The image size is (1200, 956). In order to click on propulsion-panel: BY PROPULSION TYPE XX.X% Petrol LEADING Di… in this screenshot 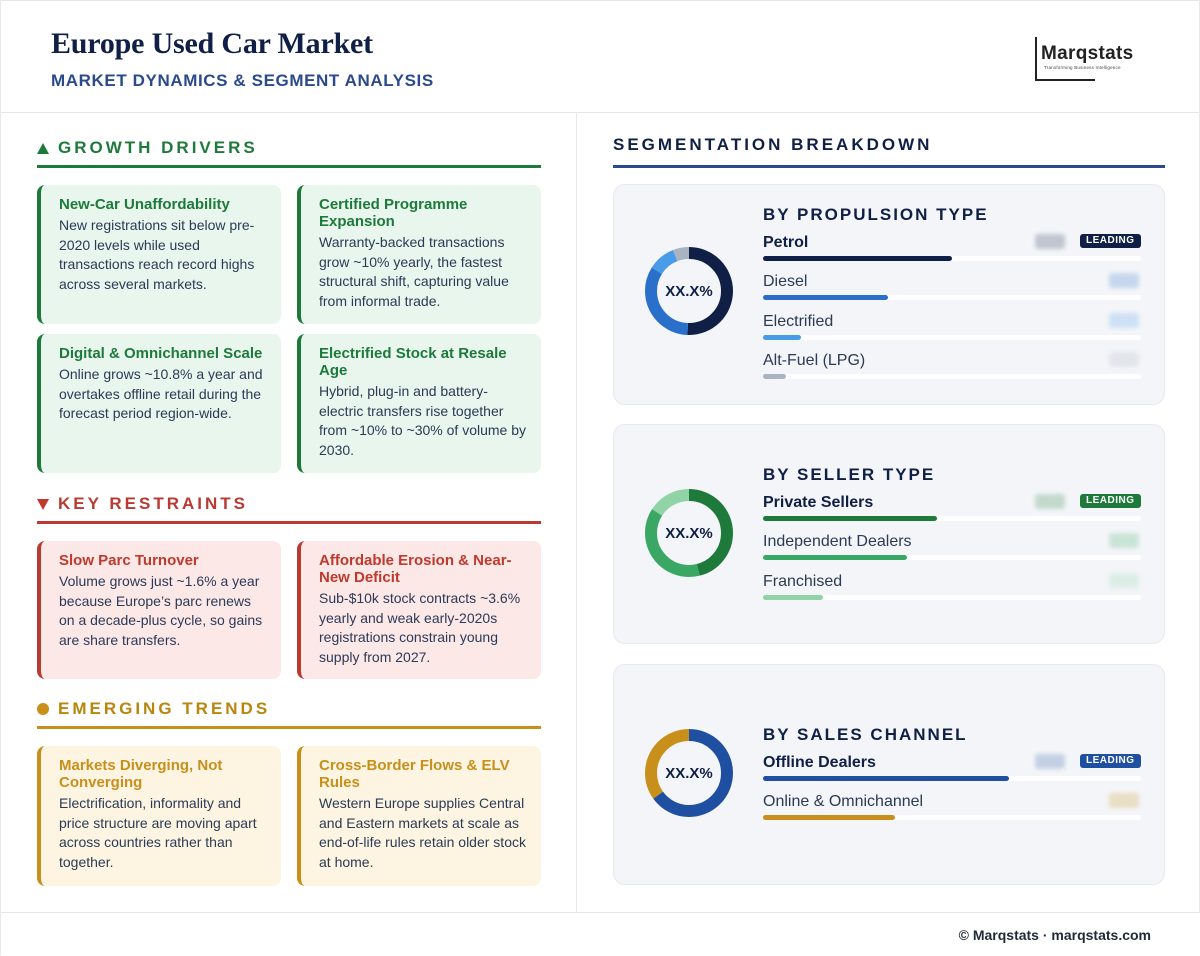, I will do `click(889, 294)`.